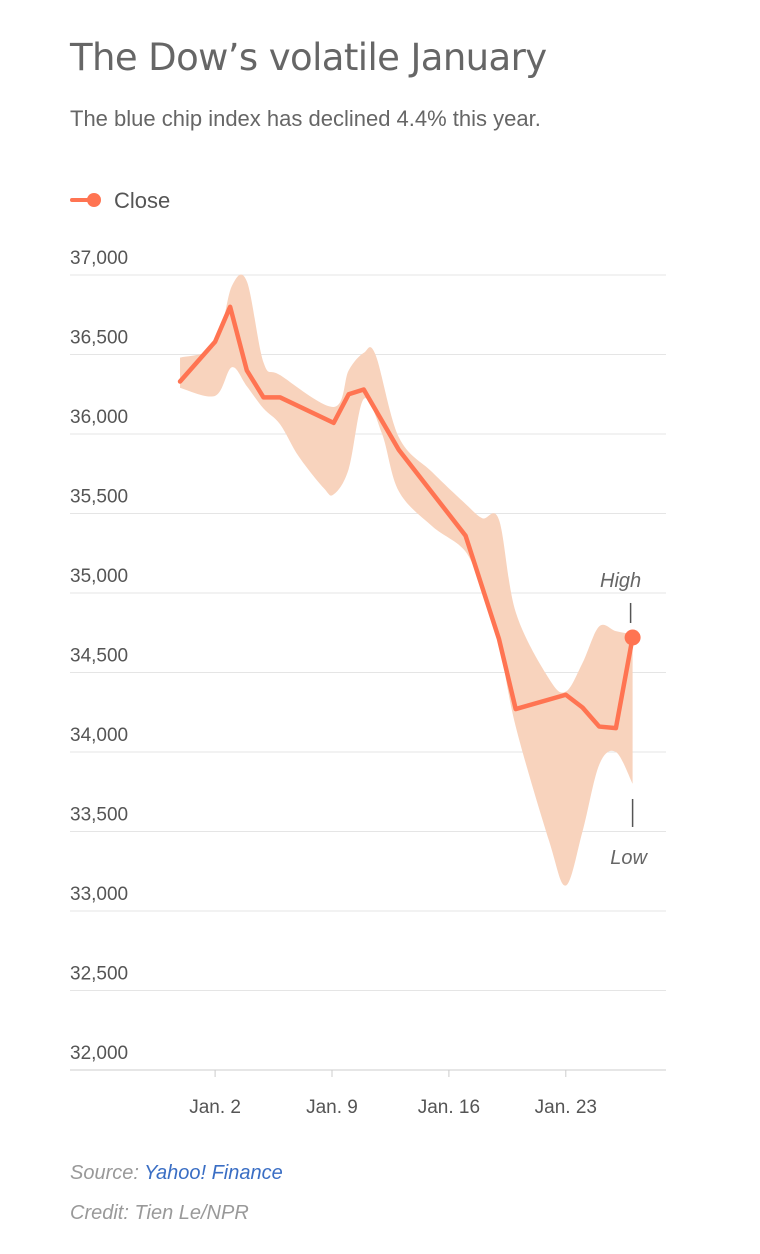 The height and width of the screenshot is (1254, 760). What do you see at coordinates (332, 1107) in the screenshot?
I see `x-tick-label: Jan. 9` at bounding box center [332, 1107].